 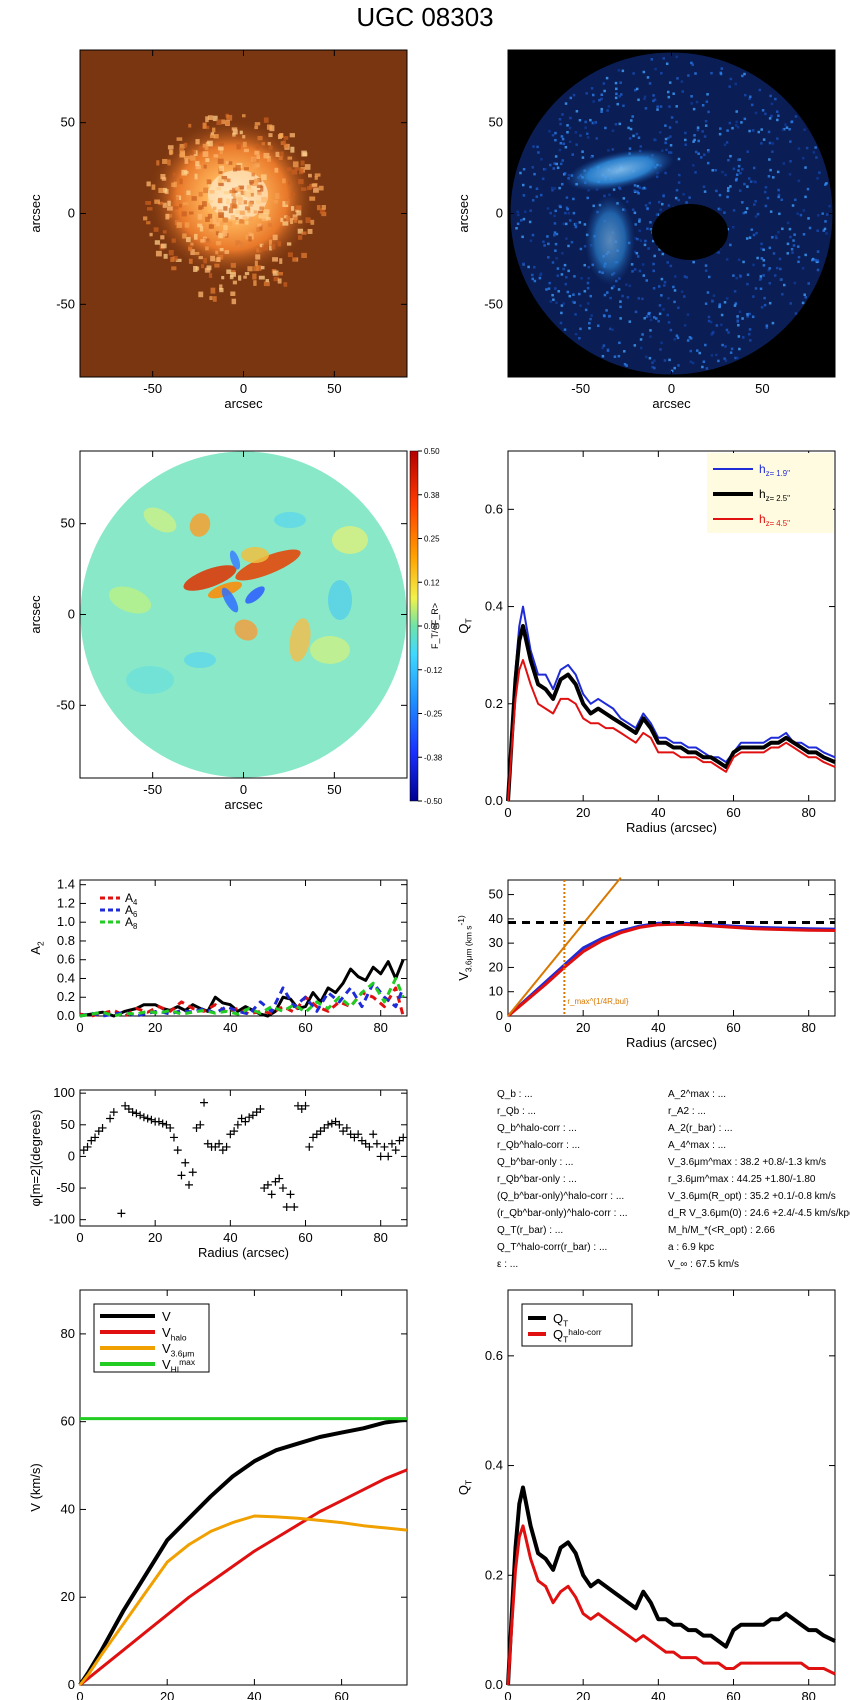 What do you see at coordinates (68, 122) in the screenshot?
I see `y-tick-label: 50` at bounding box center [68, 122].